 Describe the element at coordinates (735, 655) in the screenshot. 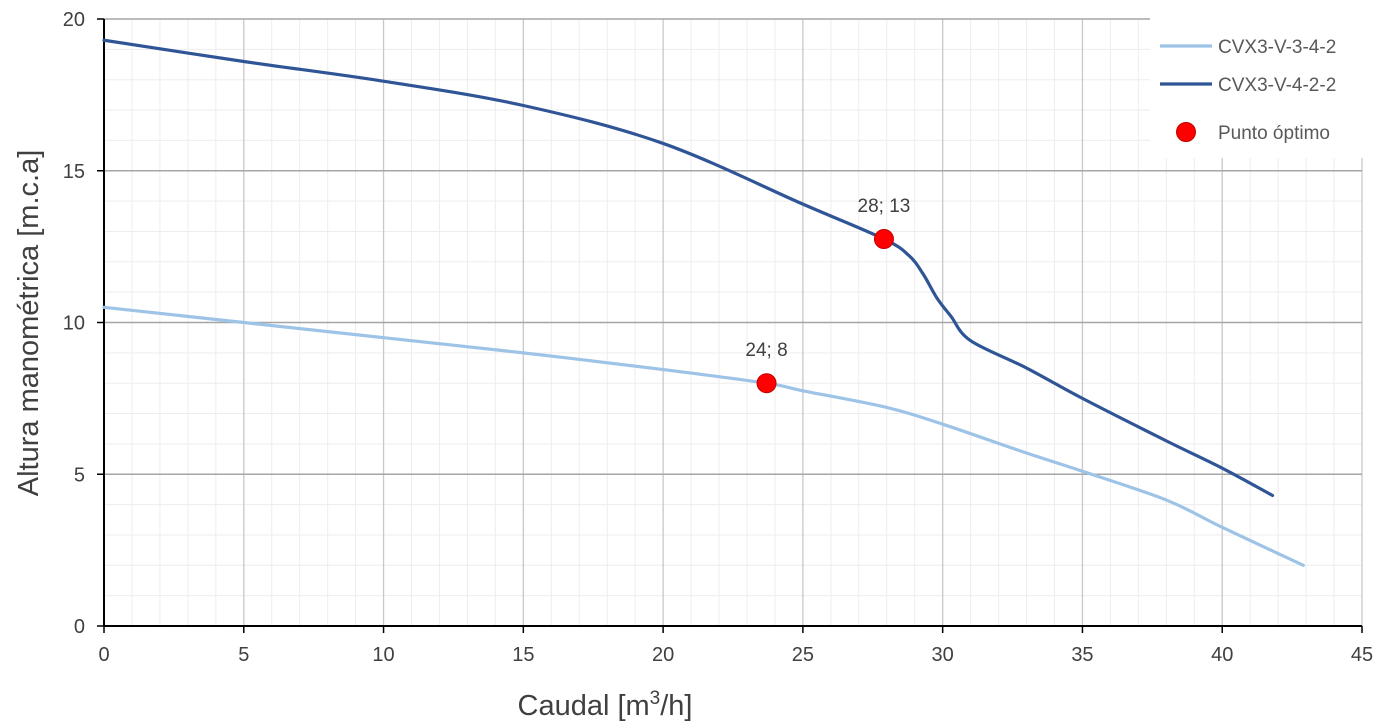

I see `x-tick-labels: 0 5 10 15 20 25 30 35 40 45` at that location.